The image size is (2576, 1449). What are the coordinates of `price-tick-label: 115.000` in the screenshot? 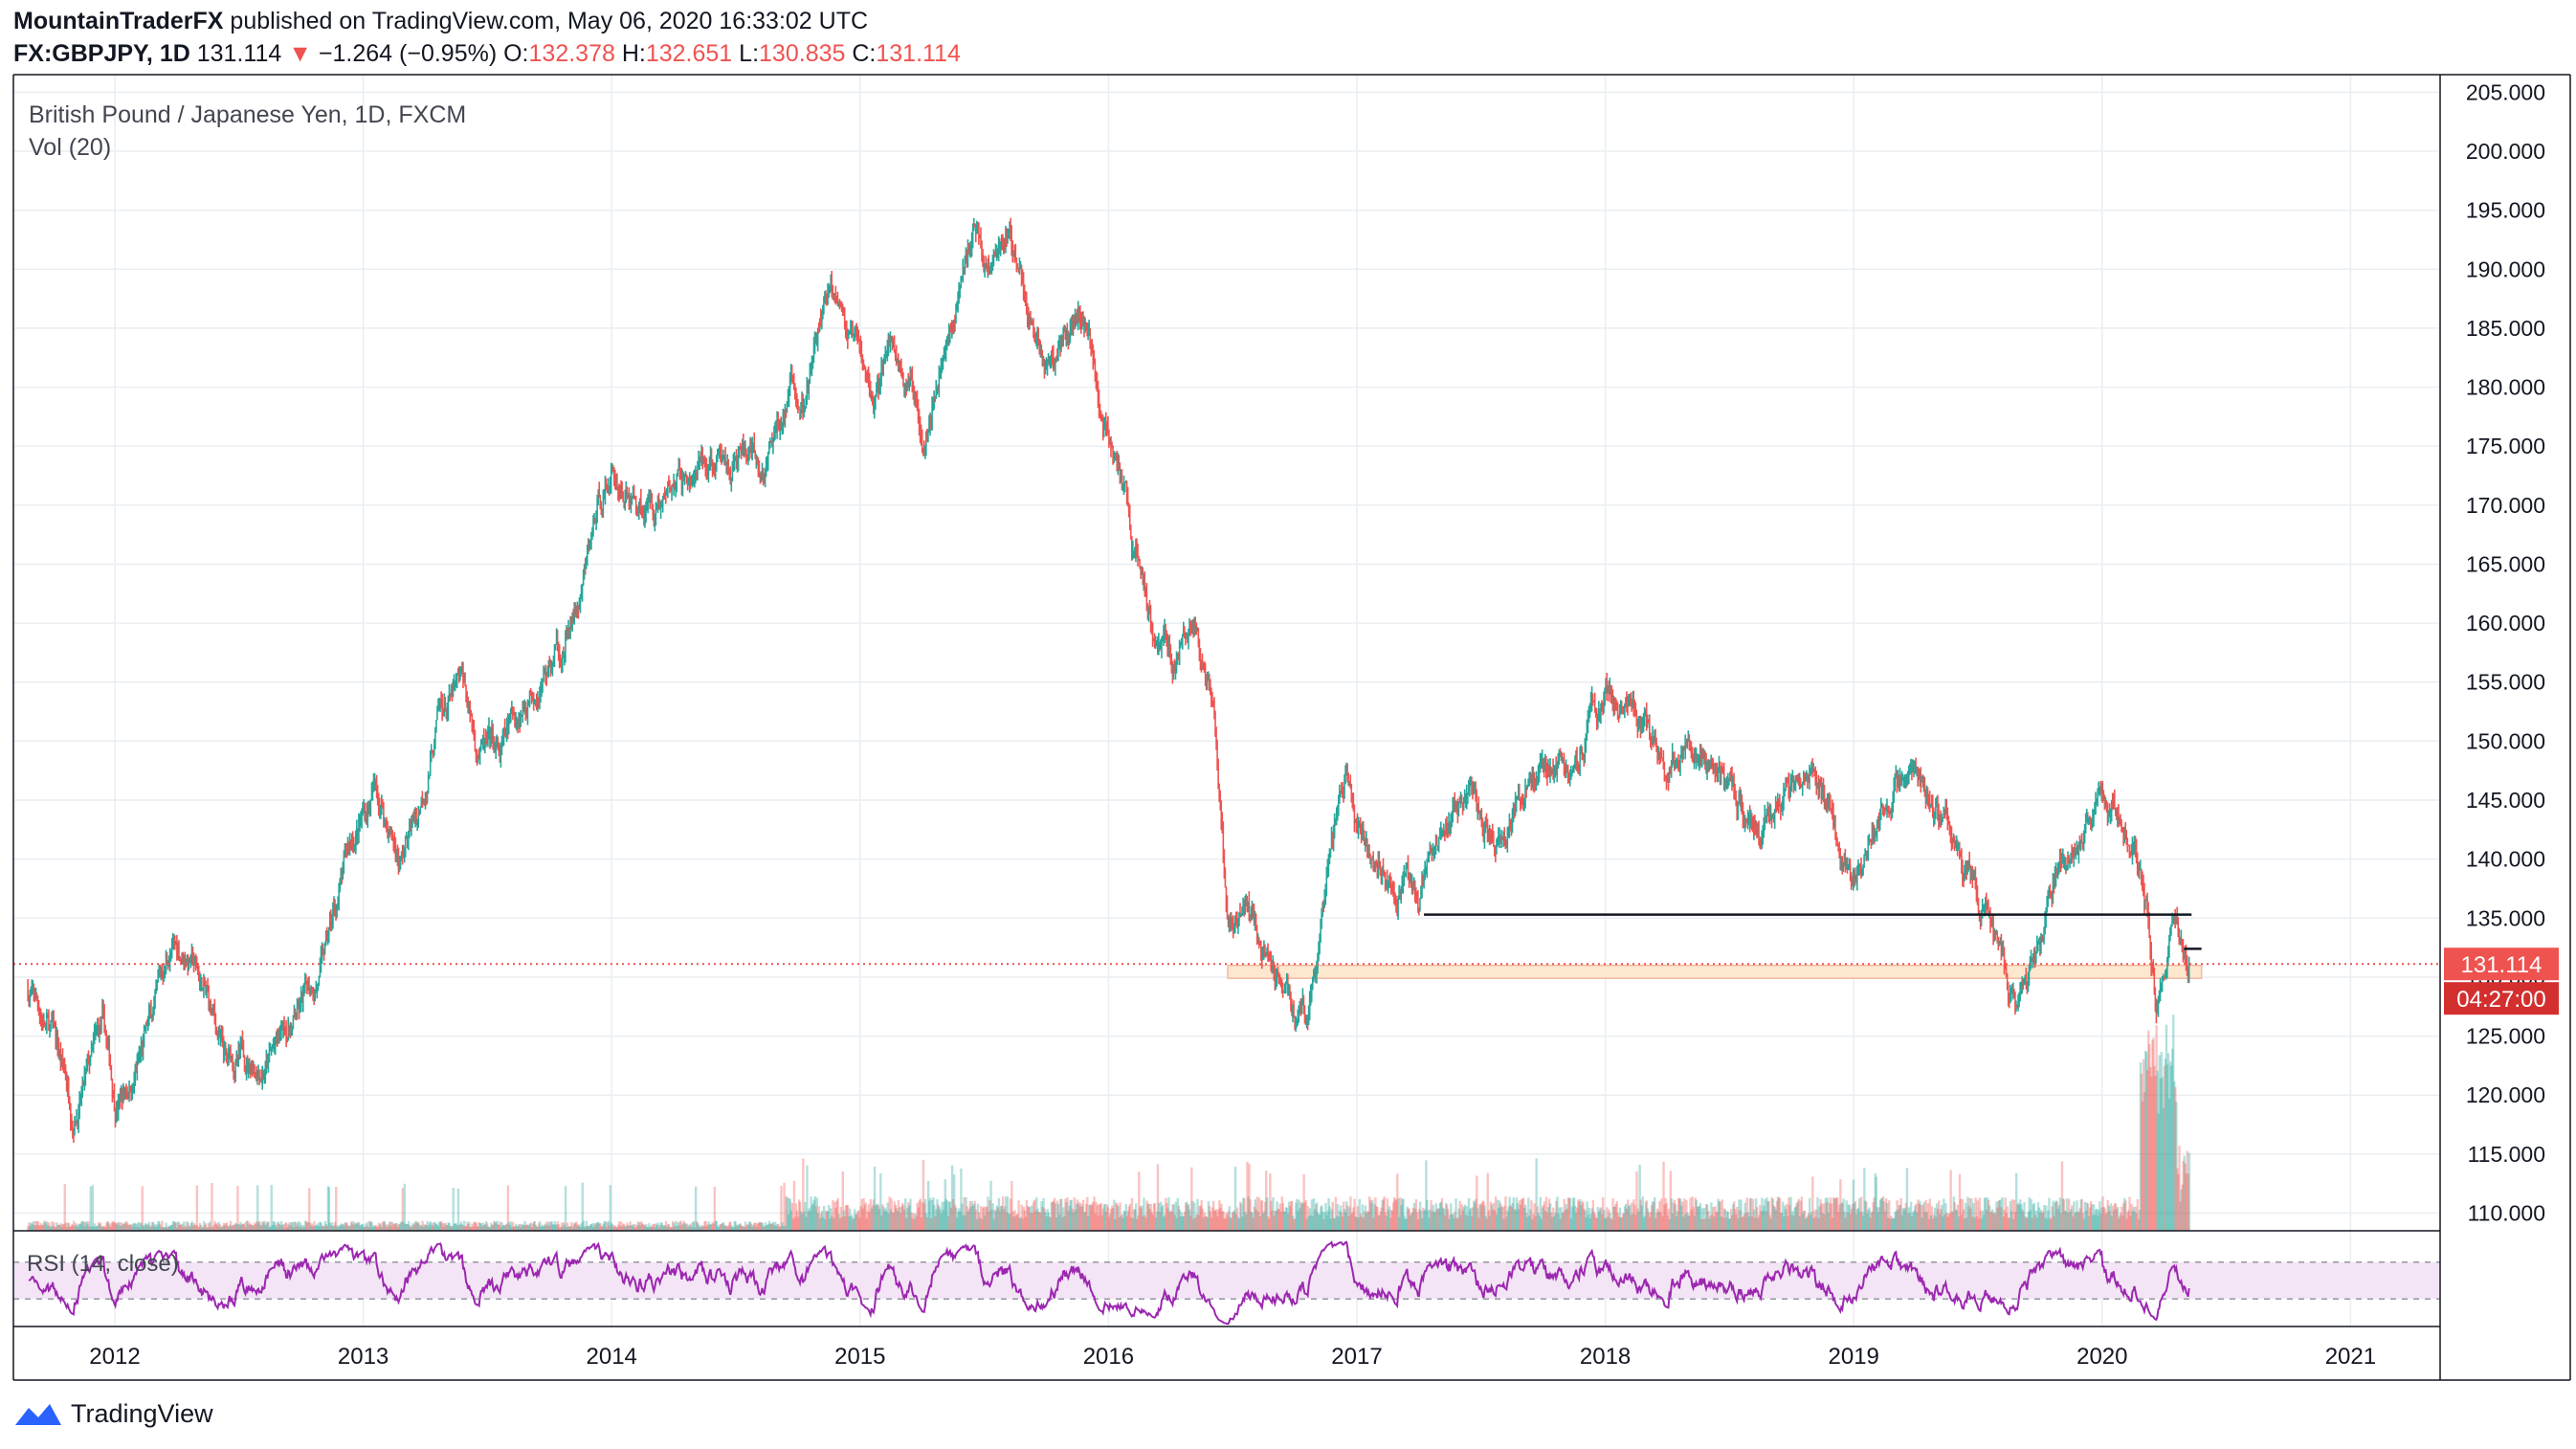 It's located at (2506, 1154).